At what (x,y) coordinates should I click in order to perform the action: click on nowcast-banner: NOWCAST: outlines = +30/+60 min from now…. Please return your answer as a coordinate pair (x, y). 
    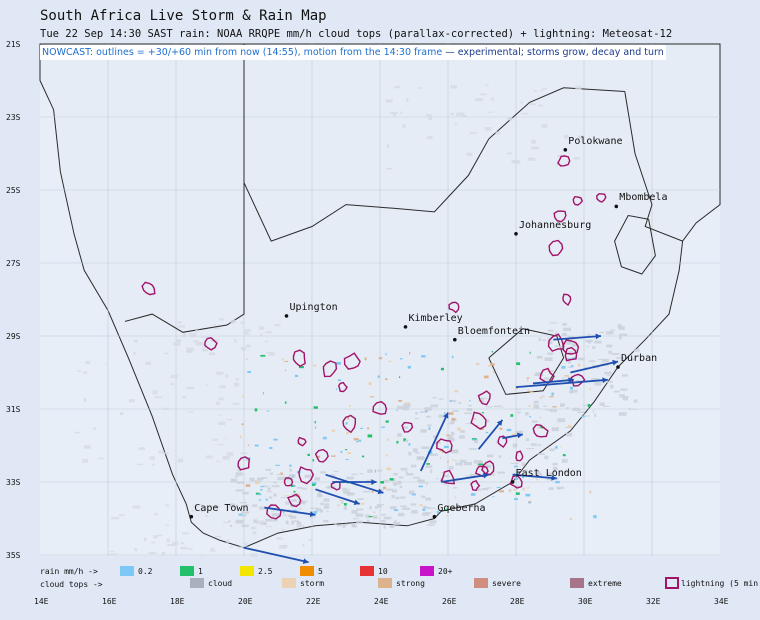
    Looking at the image, I should click on (353, 52).